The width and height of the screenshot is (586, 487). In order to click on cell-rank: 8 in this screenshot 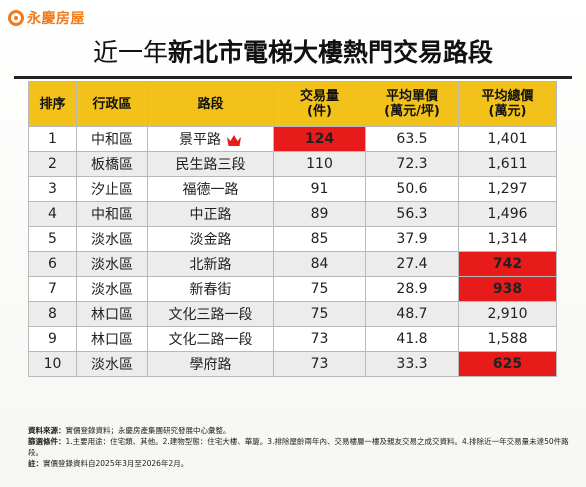, I will do `click(52, 314)`.